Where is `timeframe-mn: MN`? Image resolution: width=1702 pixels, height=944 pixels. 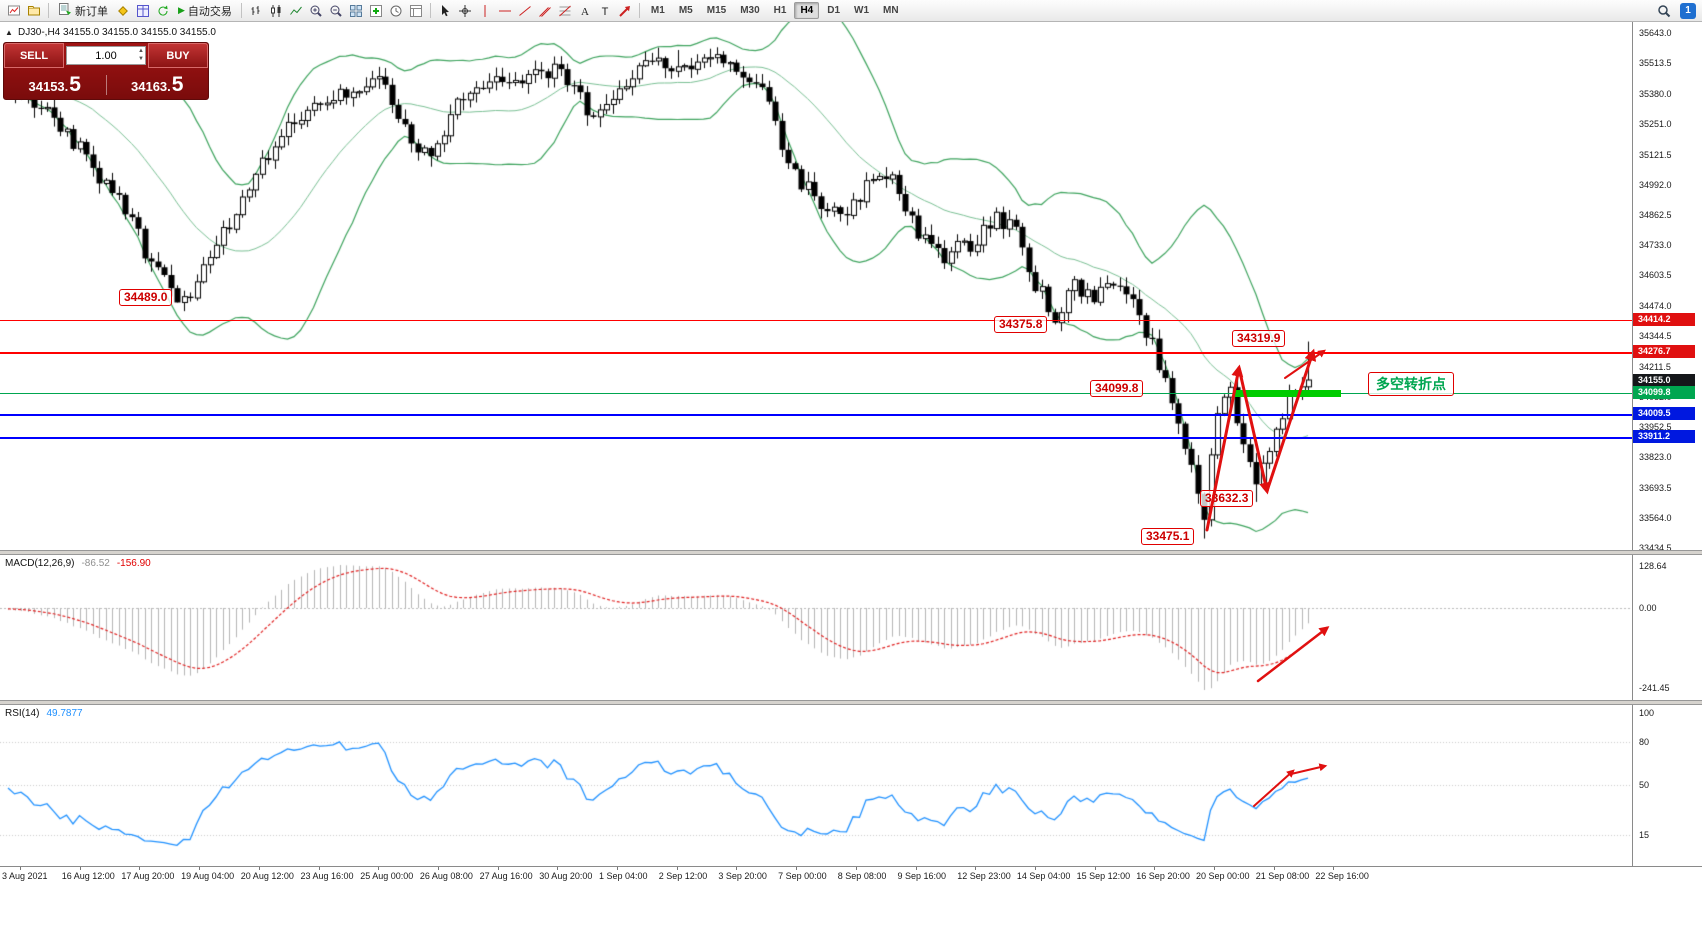
timeframe-mn: MN is located at coordinates (891, 10).